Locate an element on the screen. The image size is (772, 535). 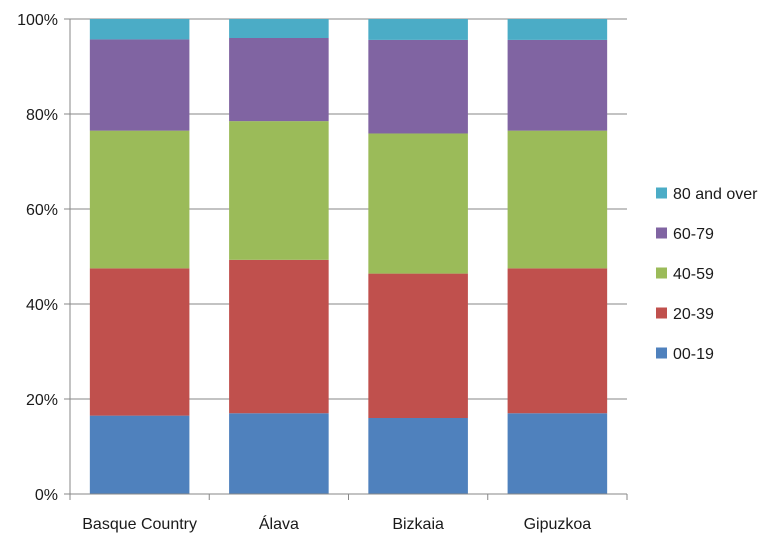
y-tick-label: 100% is located at coordinates (37, 20).